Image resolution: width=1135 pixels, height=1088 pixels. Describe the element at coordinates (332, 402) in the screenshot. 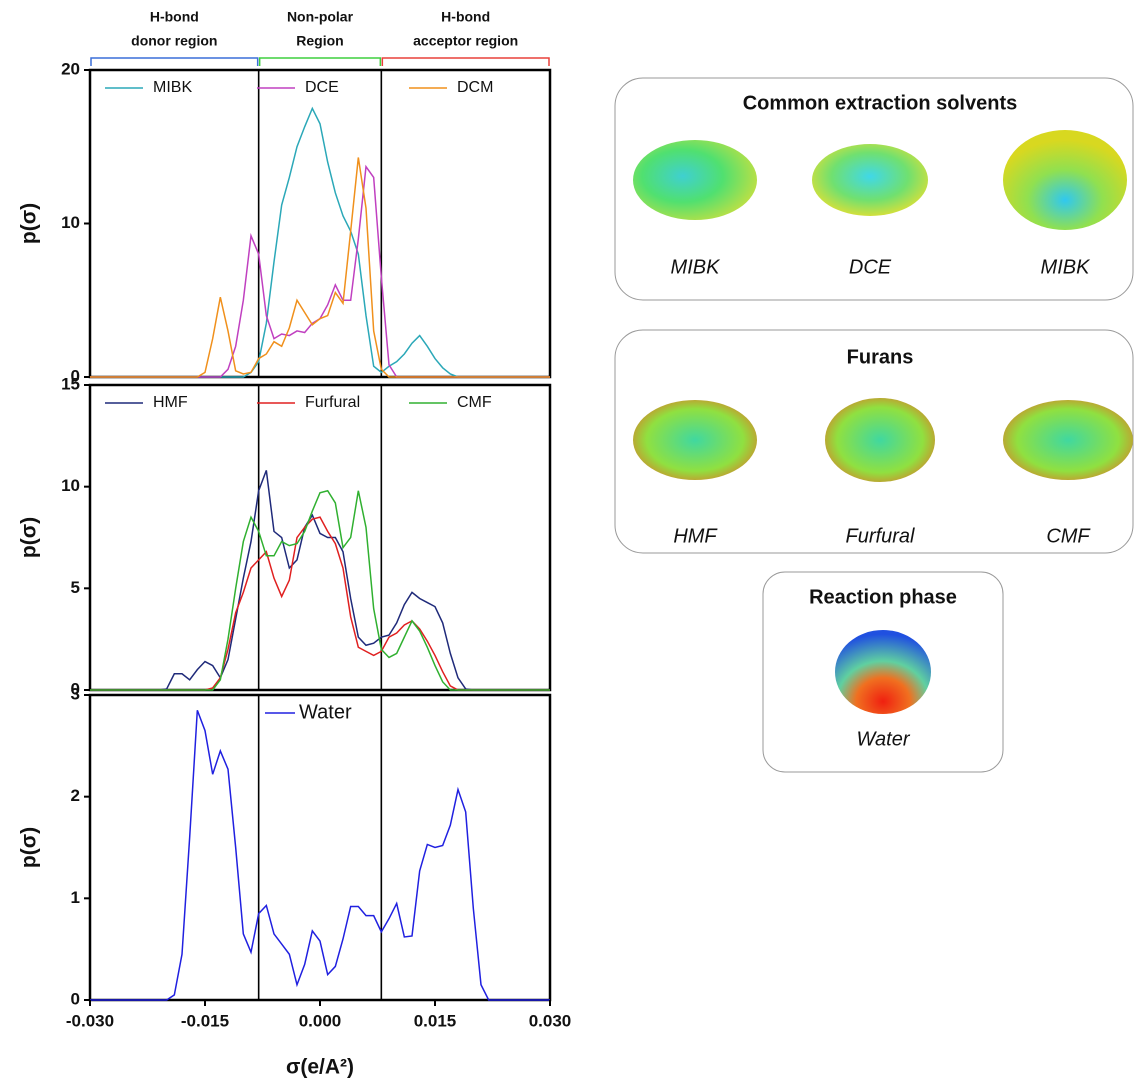

I see `legend-label: Furfural` at that location.